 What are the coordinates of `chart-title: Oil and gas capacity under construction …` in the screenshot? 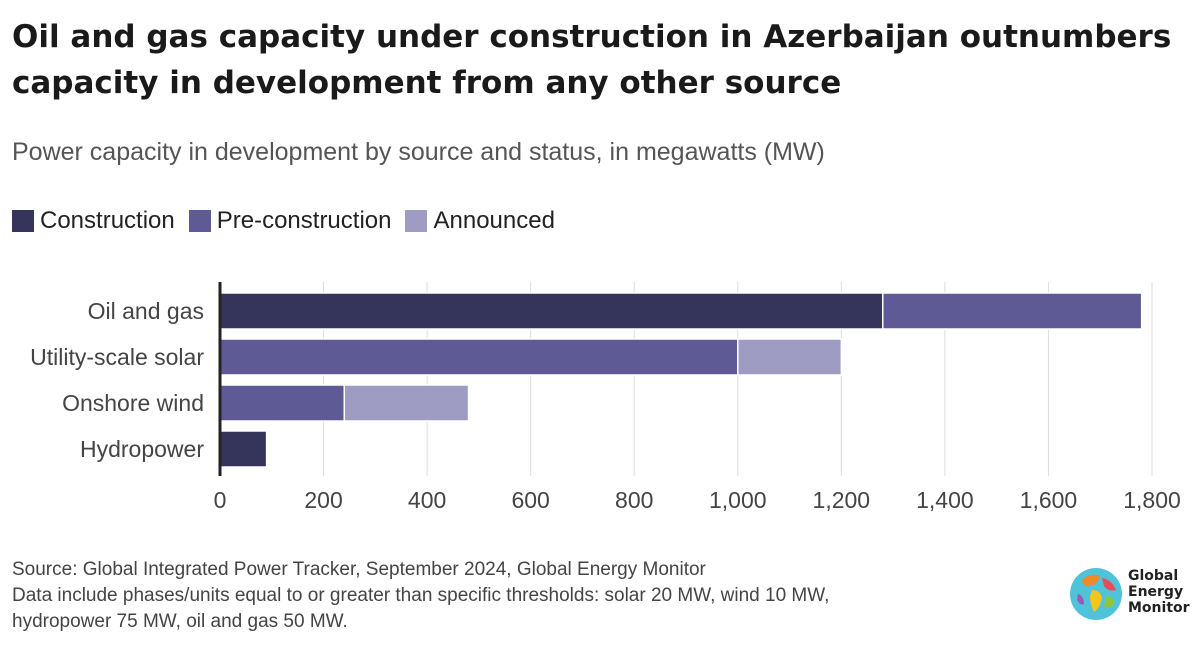 It's located at (592, 60).